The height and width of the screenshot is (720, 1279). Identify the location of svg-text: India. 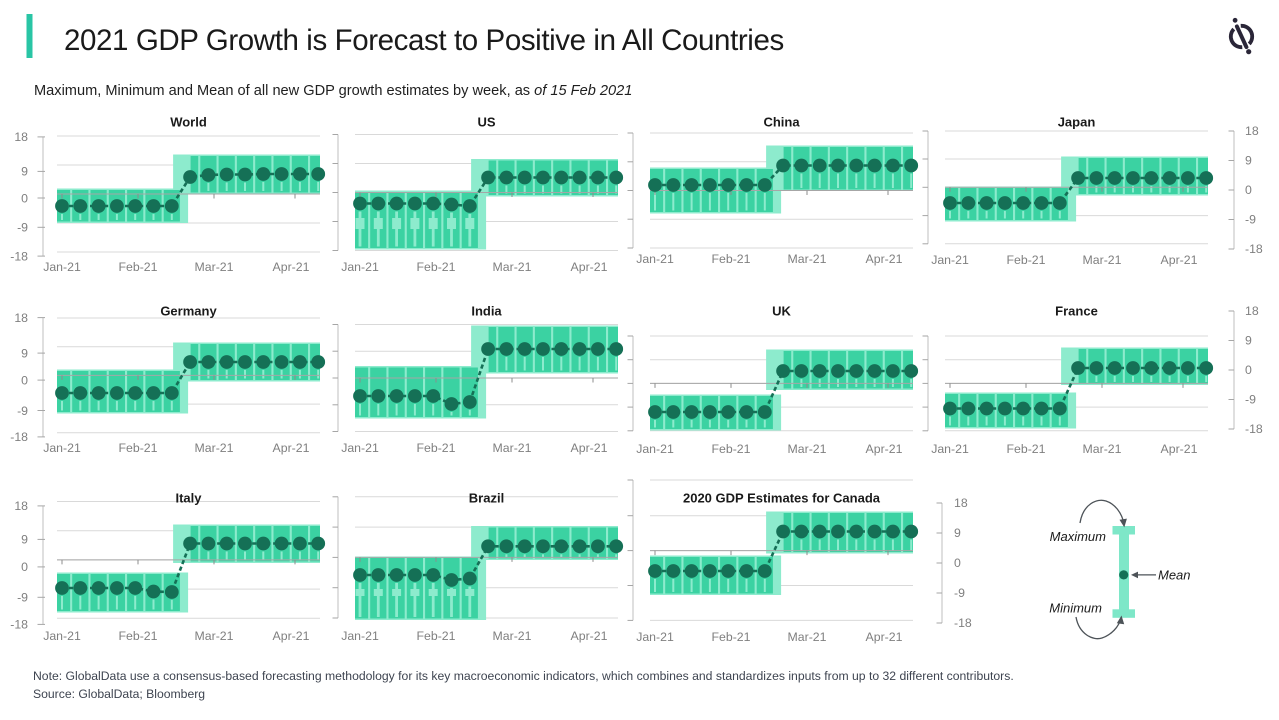
(486, 311).